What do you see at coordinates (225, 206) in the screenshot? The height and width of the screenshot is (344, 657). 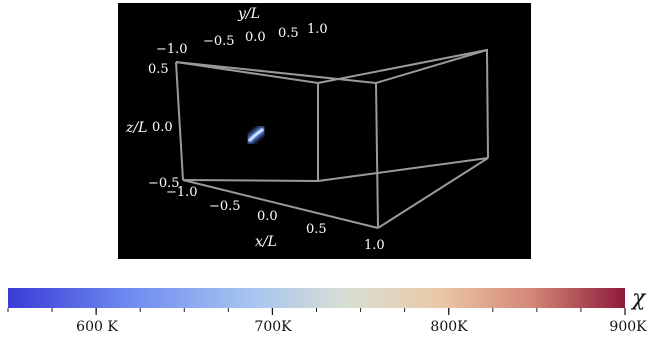 I see `x-tick-label: −0.5` at bounding box center [225, 206].